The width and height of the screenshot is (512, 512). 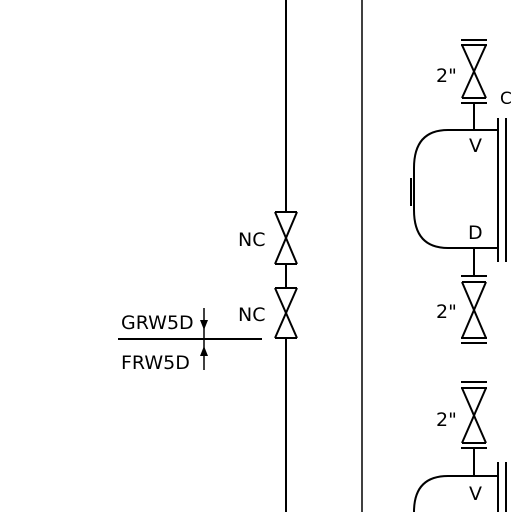 I want to click on v-label-bottom: V, so click(x=475, y=494).